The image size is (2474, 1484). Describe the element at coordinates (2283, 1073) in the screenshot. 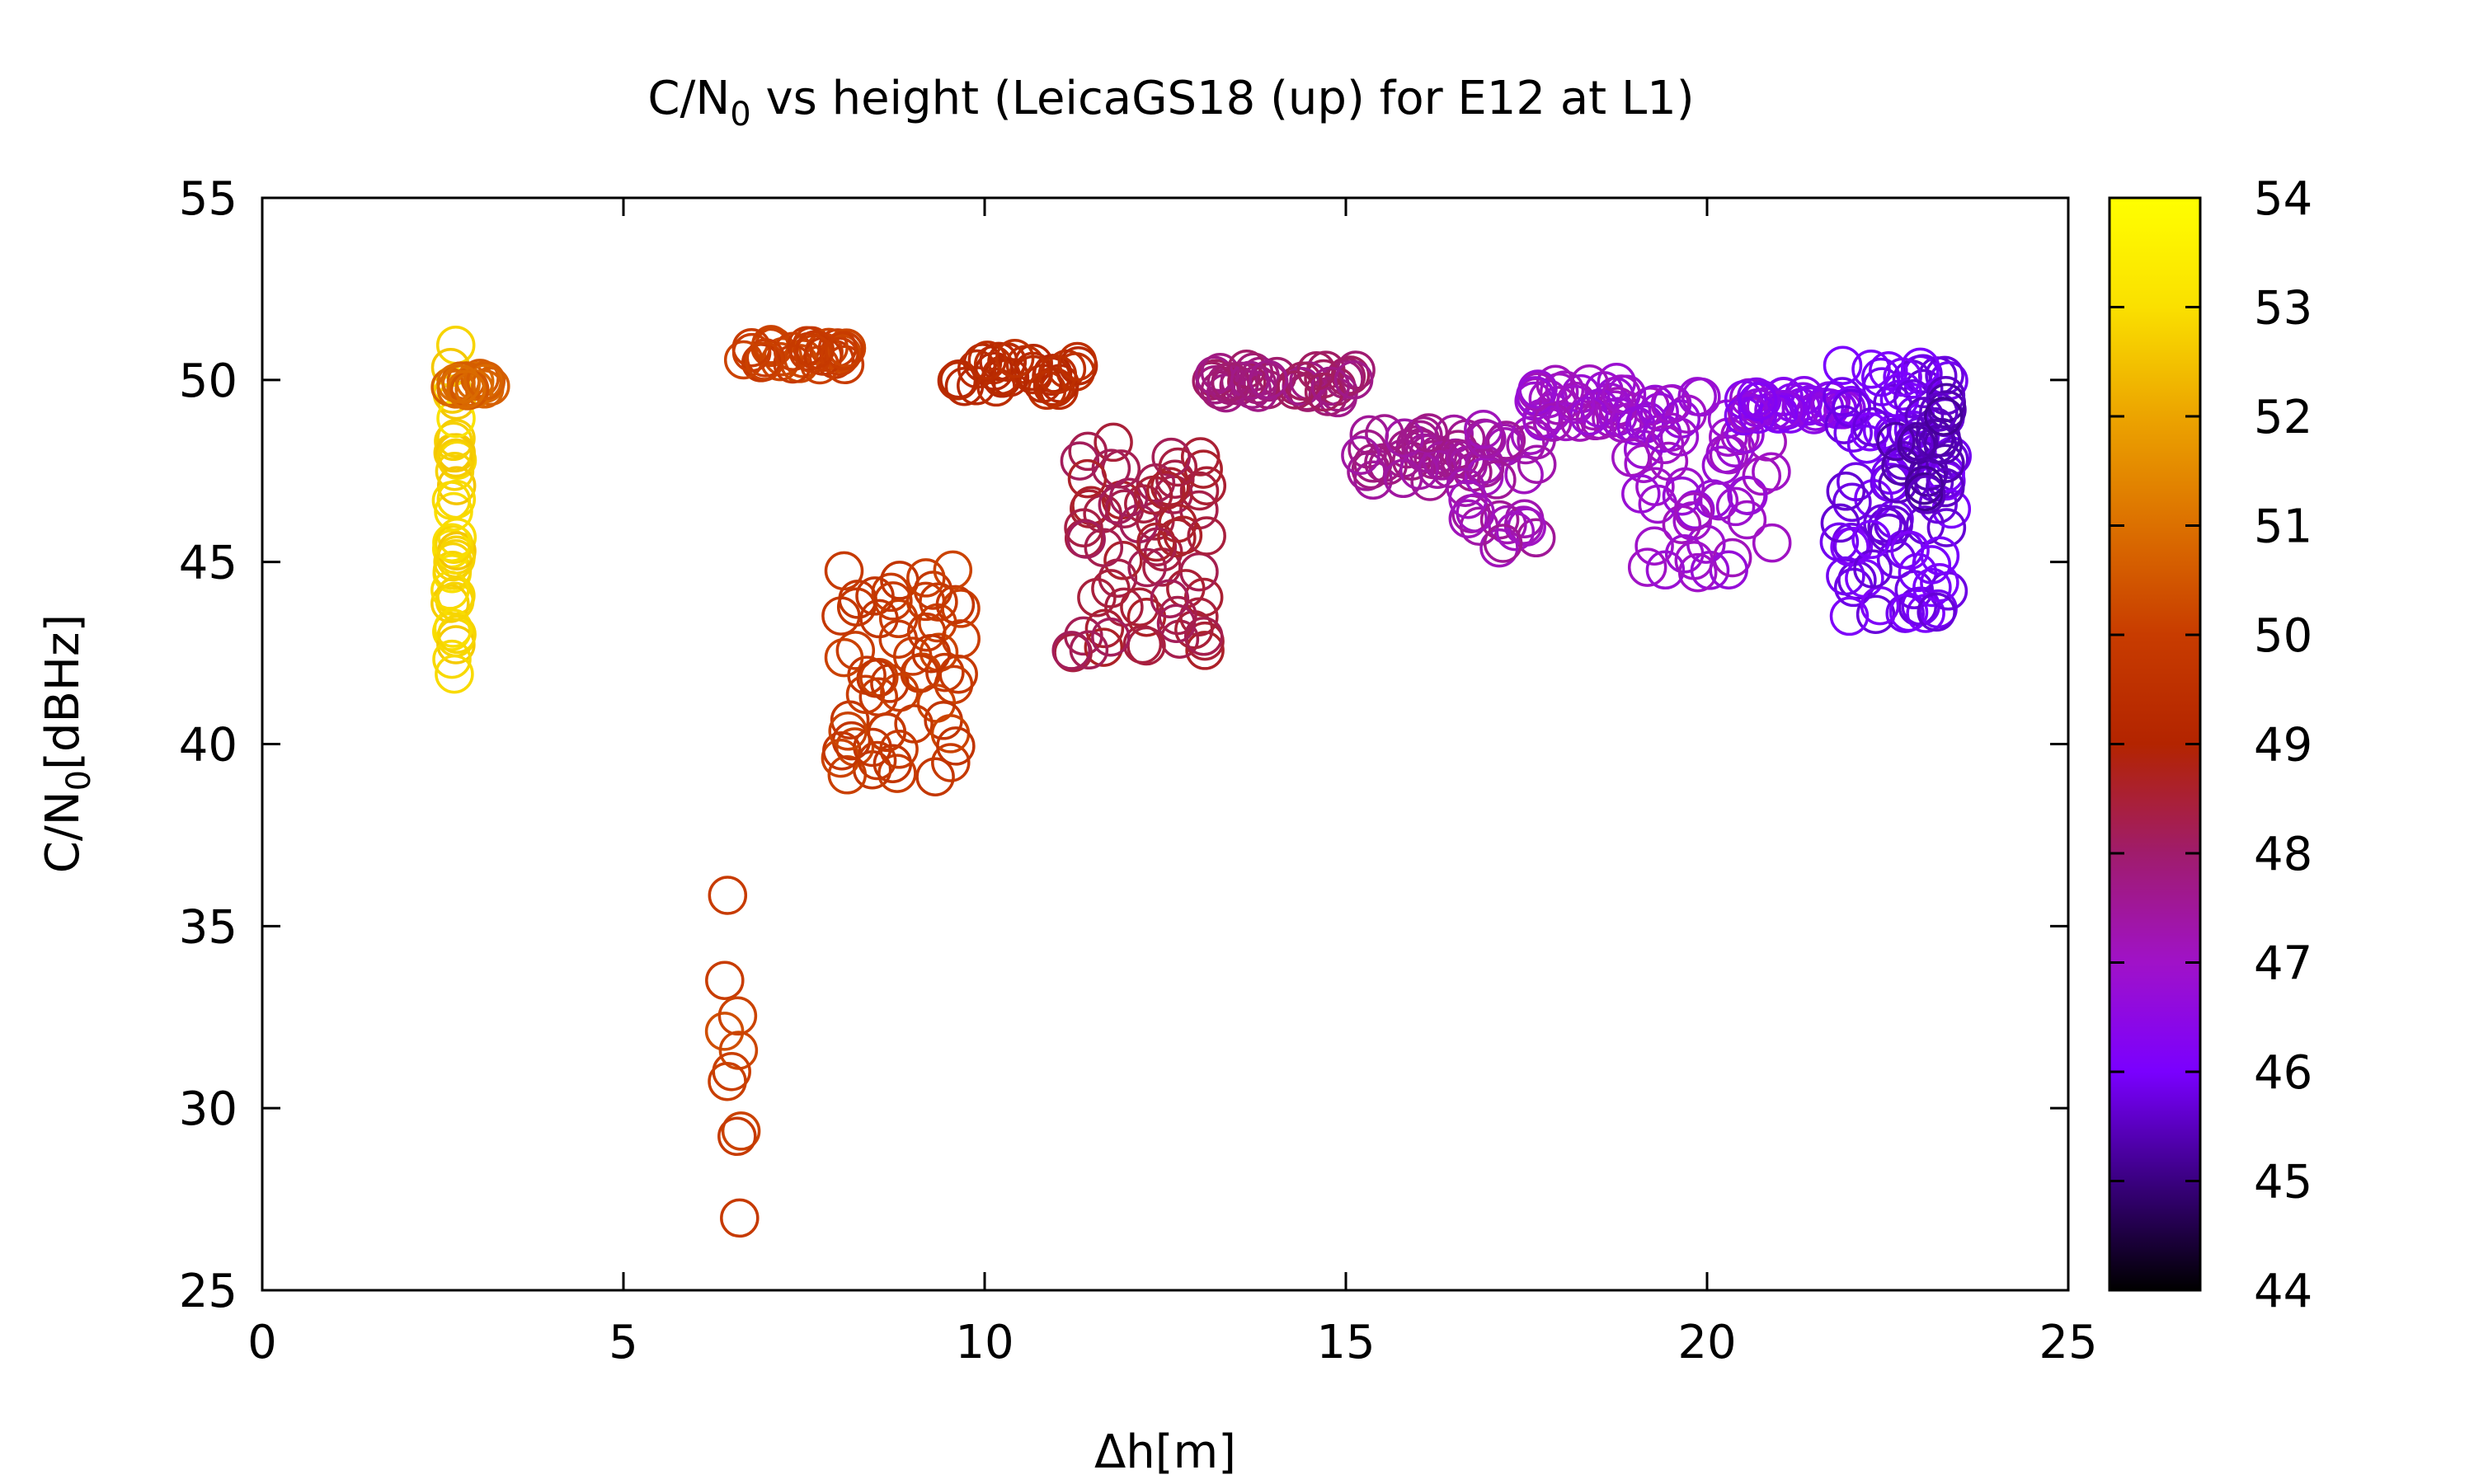

I see `colorbar-tick-label: 46` at that location.